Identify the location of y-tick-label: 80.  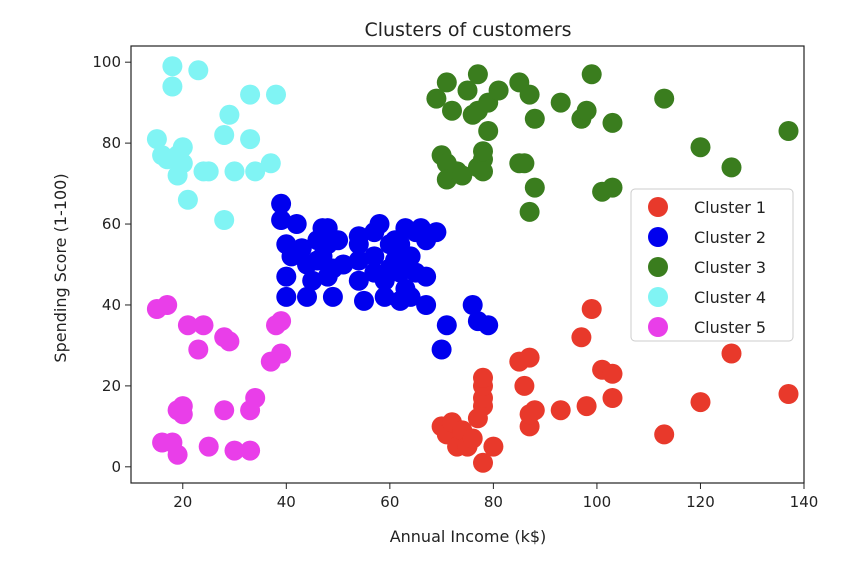
(111, 143).